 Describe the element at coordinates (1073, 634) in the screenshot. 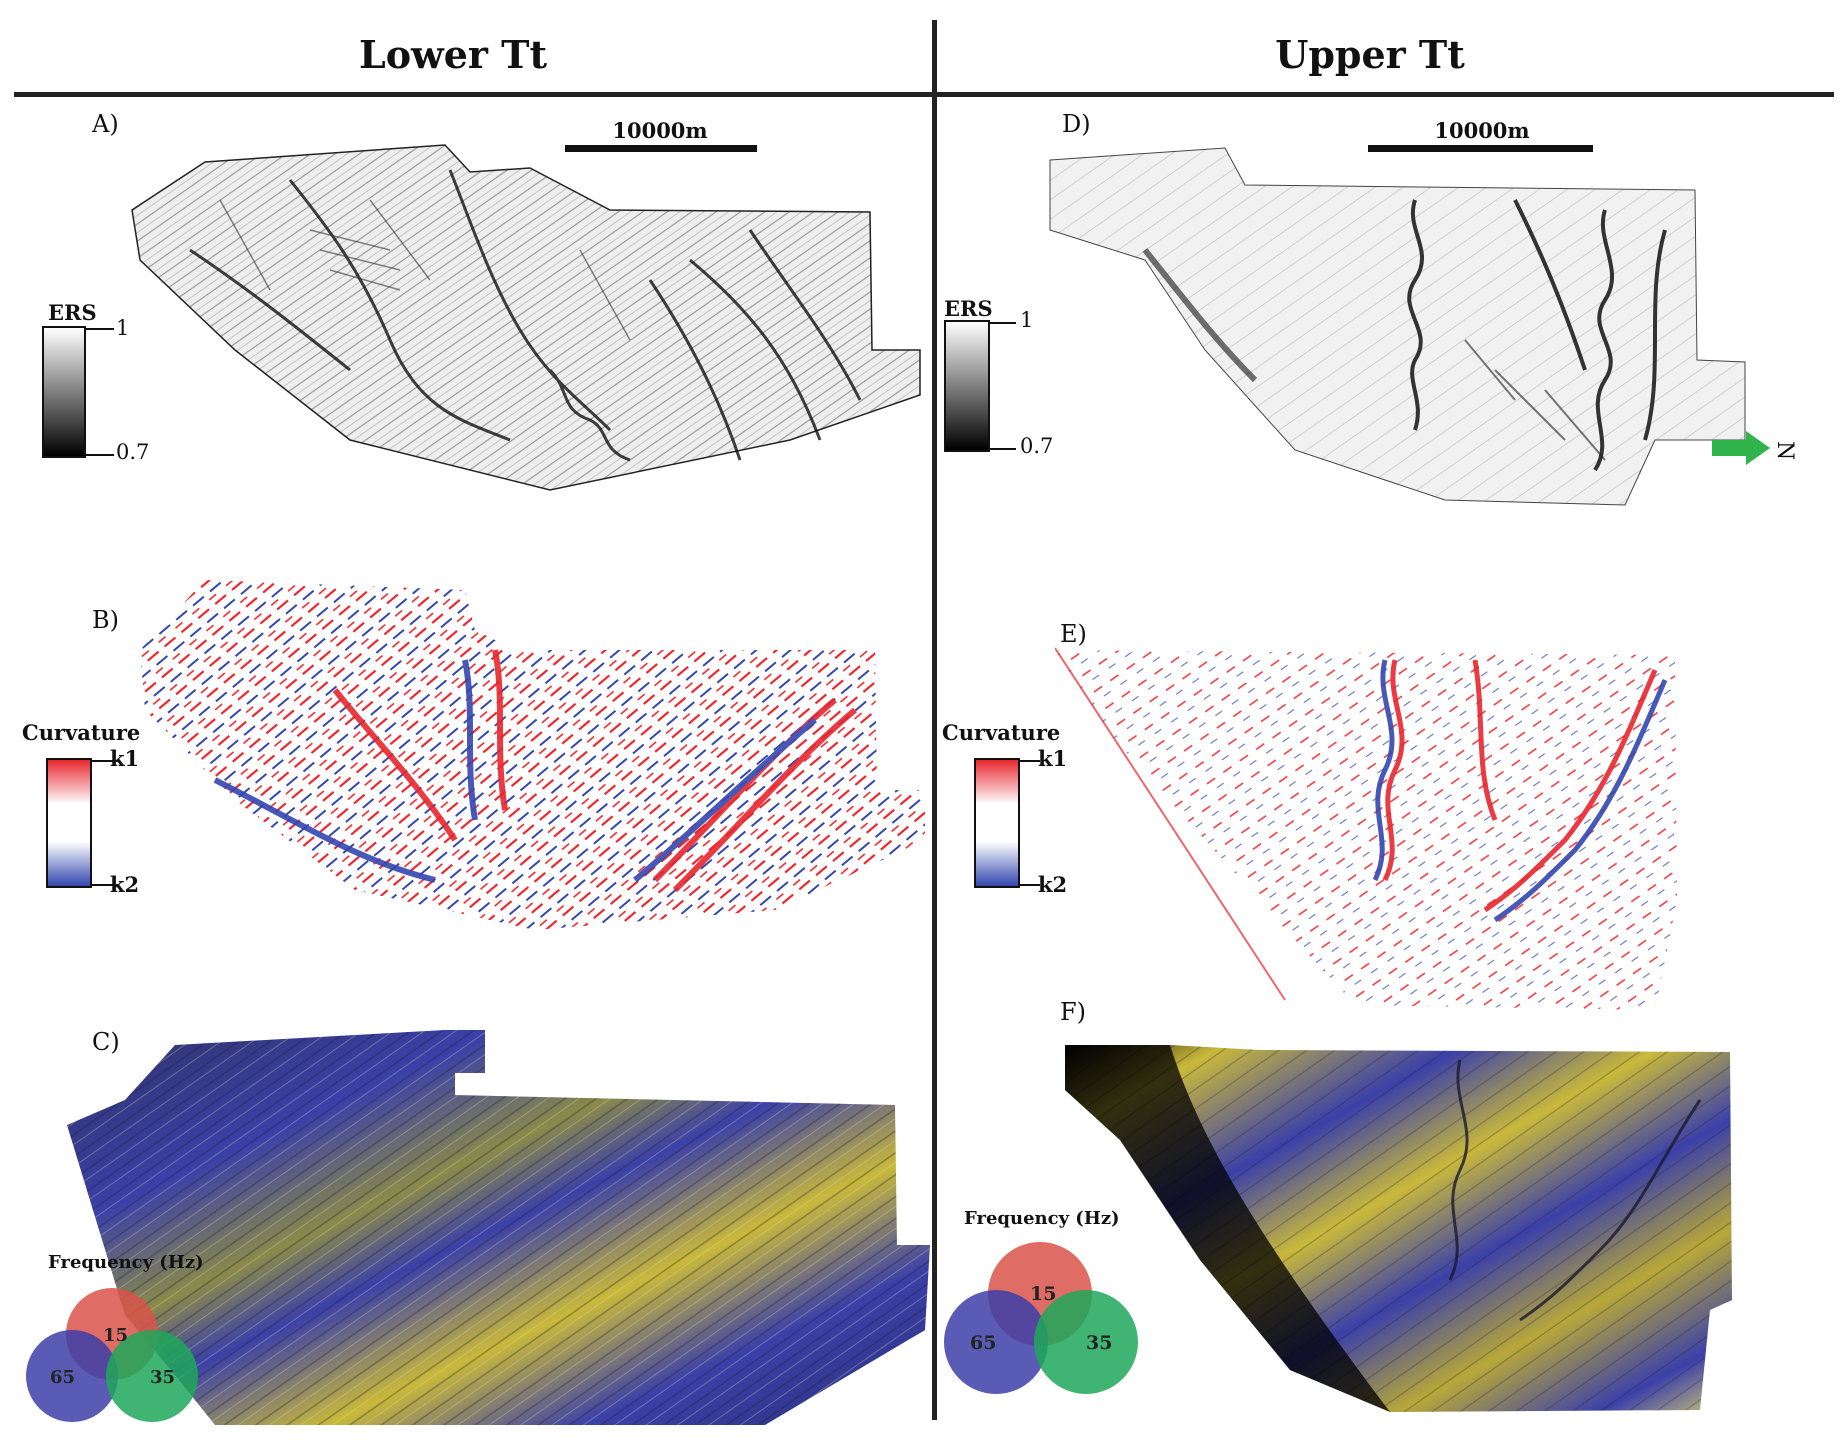

I see `panel-label-e: E)` at that location.